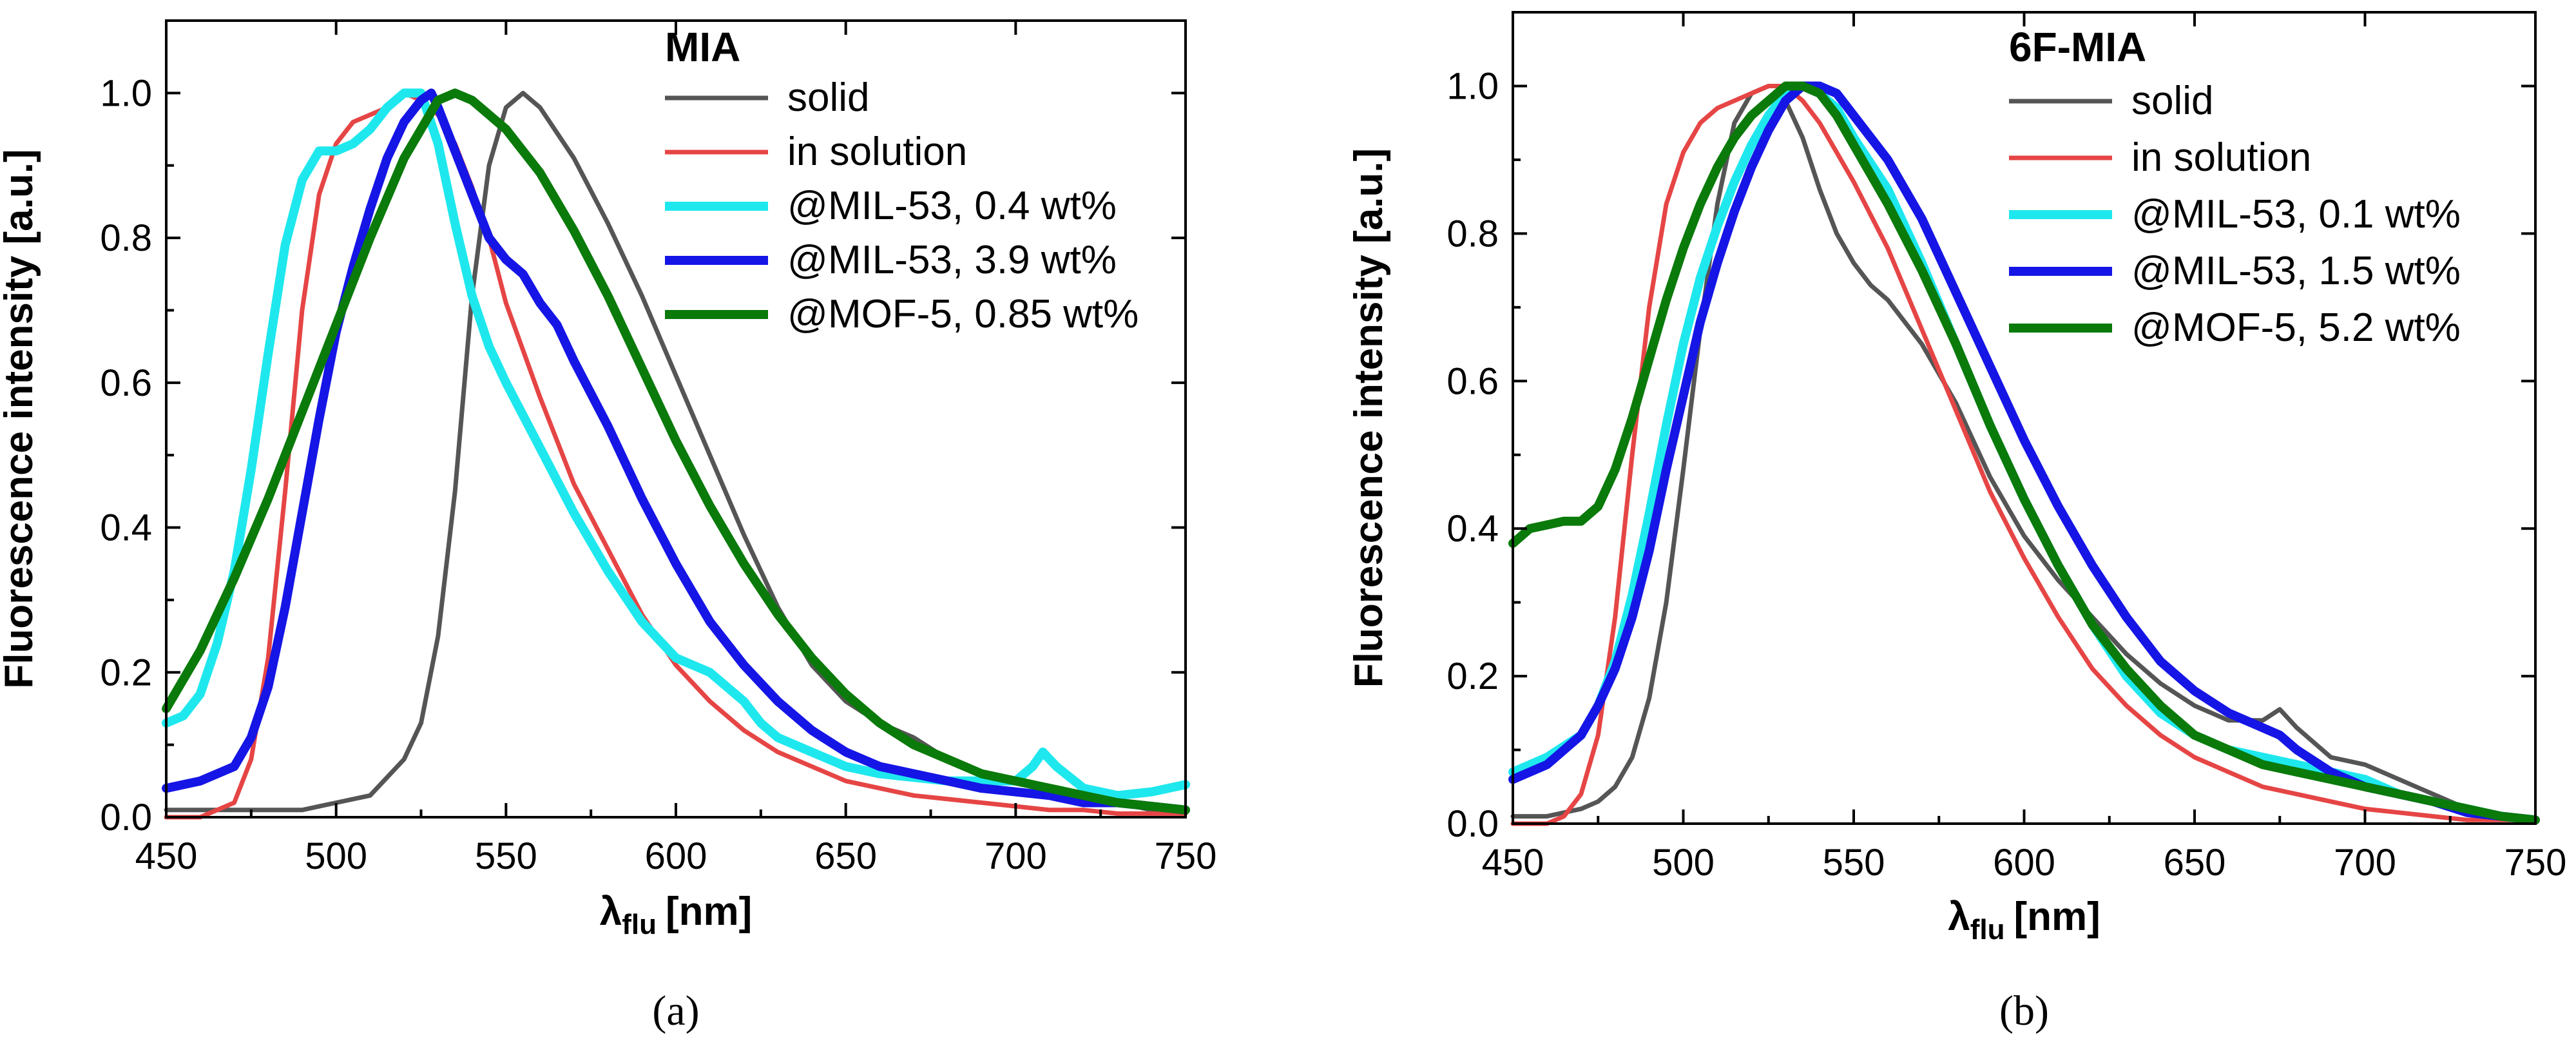  What do you see at coordinates (126, 817) in the screenshot?
I see `chart-a-y-tick-label: 0.0` at bounding box center [126, 817].